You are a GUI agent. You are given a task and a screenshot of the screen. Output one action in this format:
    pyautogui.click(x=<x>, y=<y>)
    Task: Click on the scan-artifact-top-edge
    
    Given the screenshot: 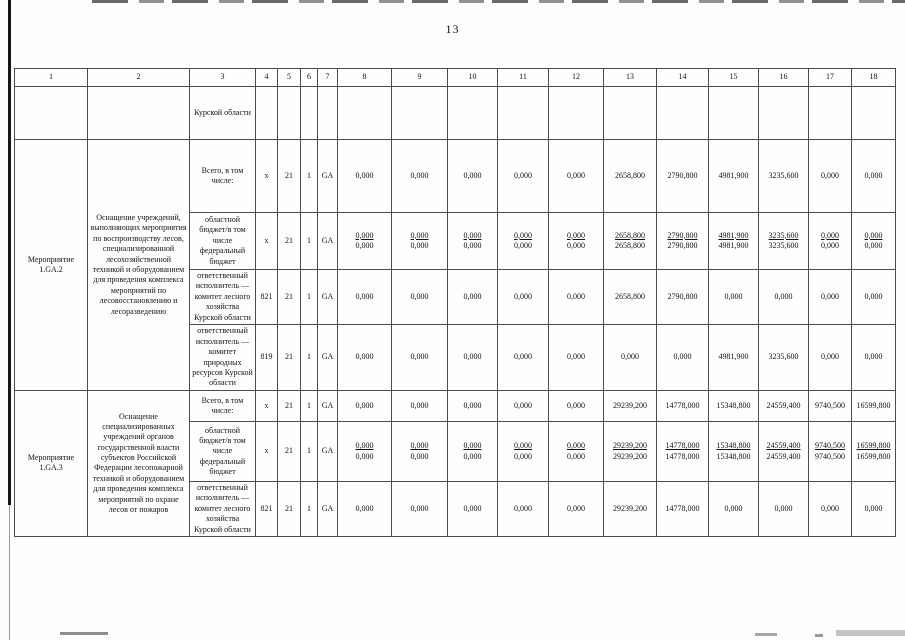 What is the action you would take?
    pyautogui.click(x=498, y=1)
    